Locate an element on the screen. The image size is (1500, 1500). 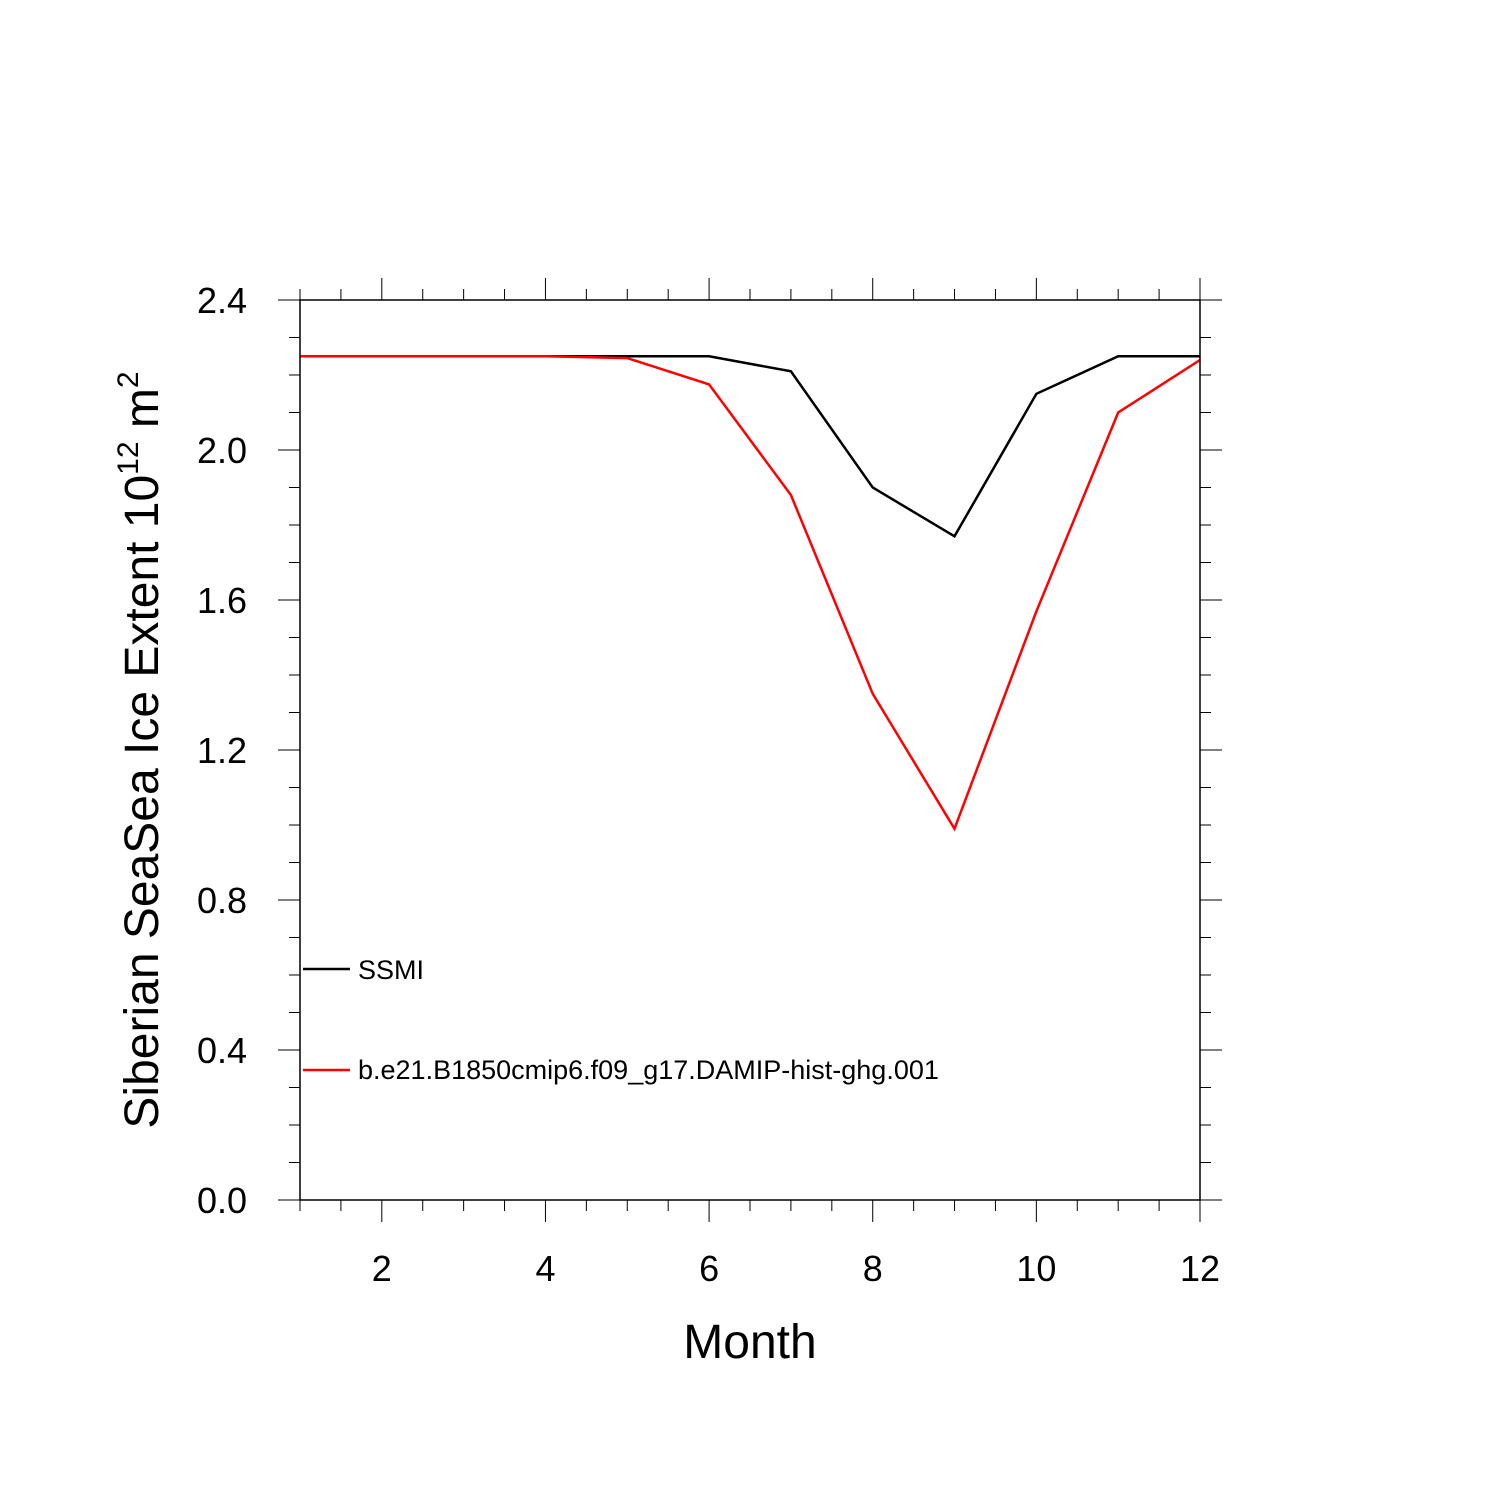
y-tick-label: 2.4 is located at coordinates (222, 300).